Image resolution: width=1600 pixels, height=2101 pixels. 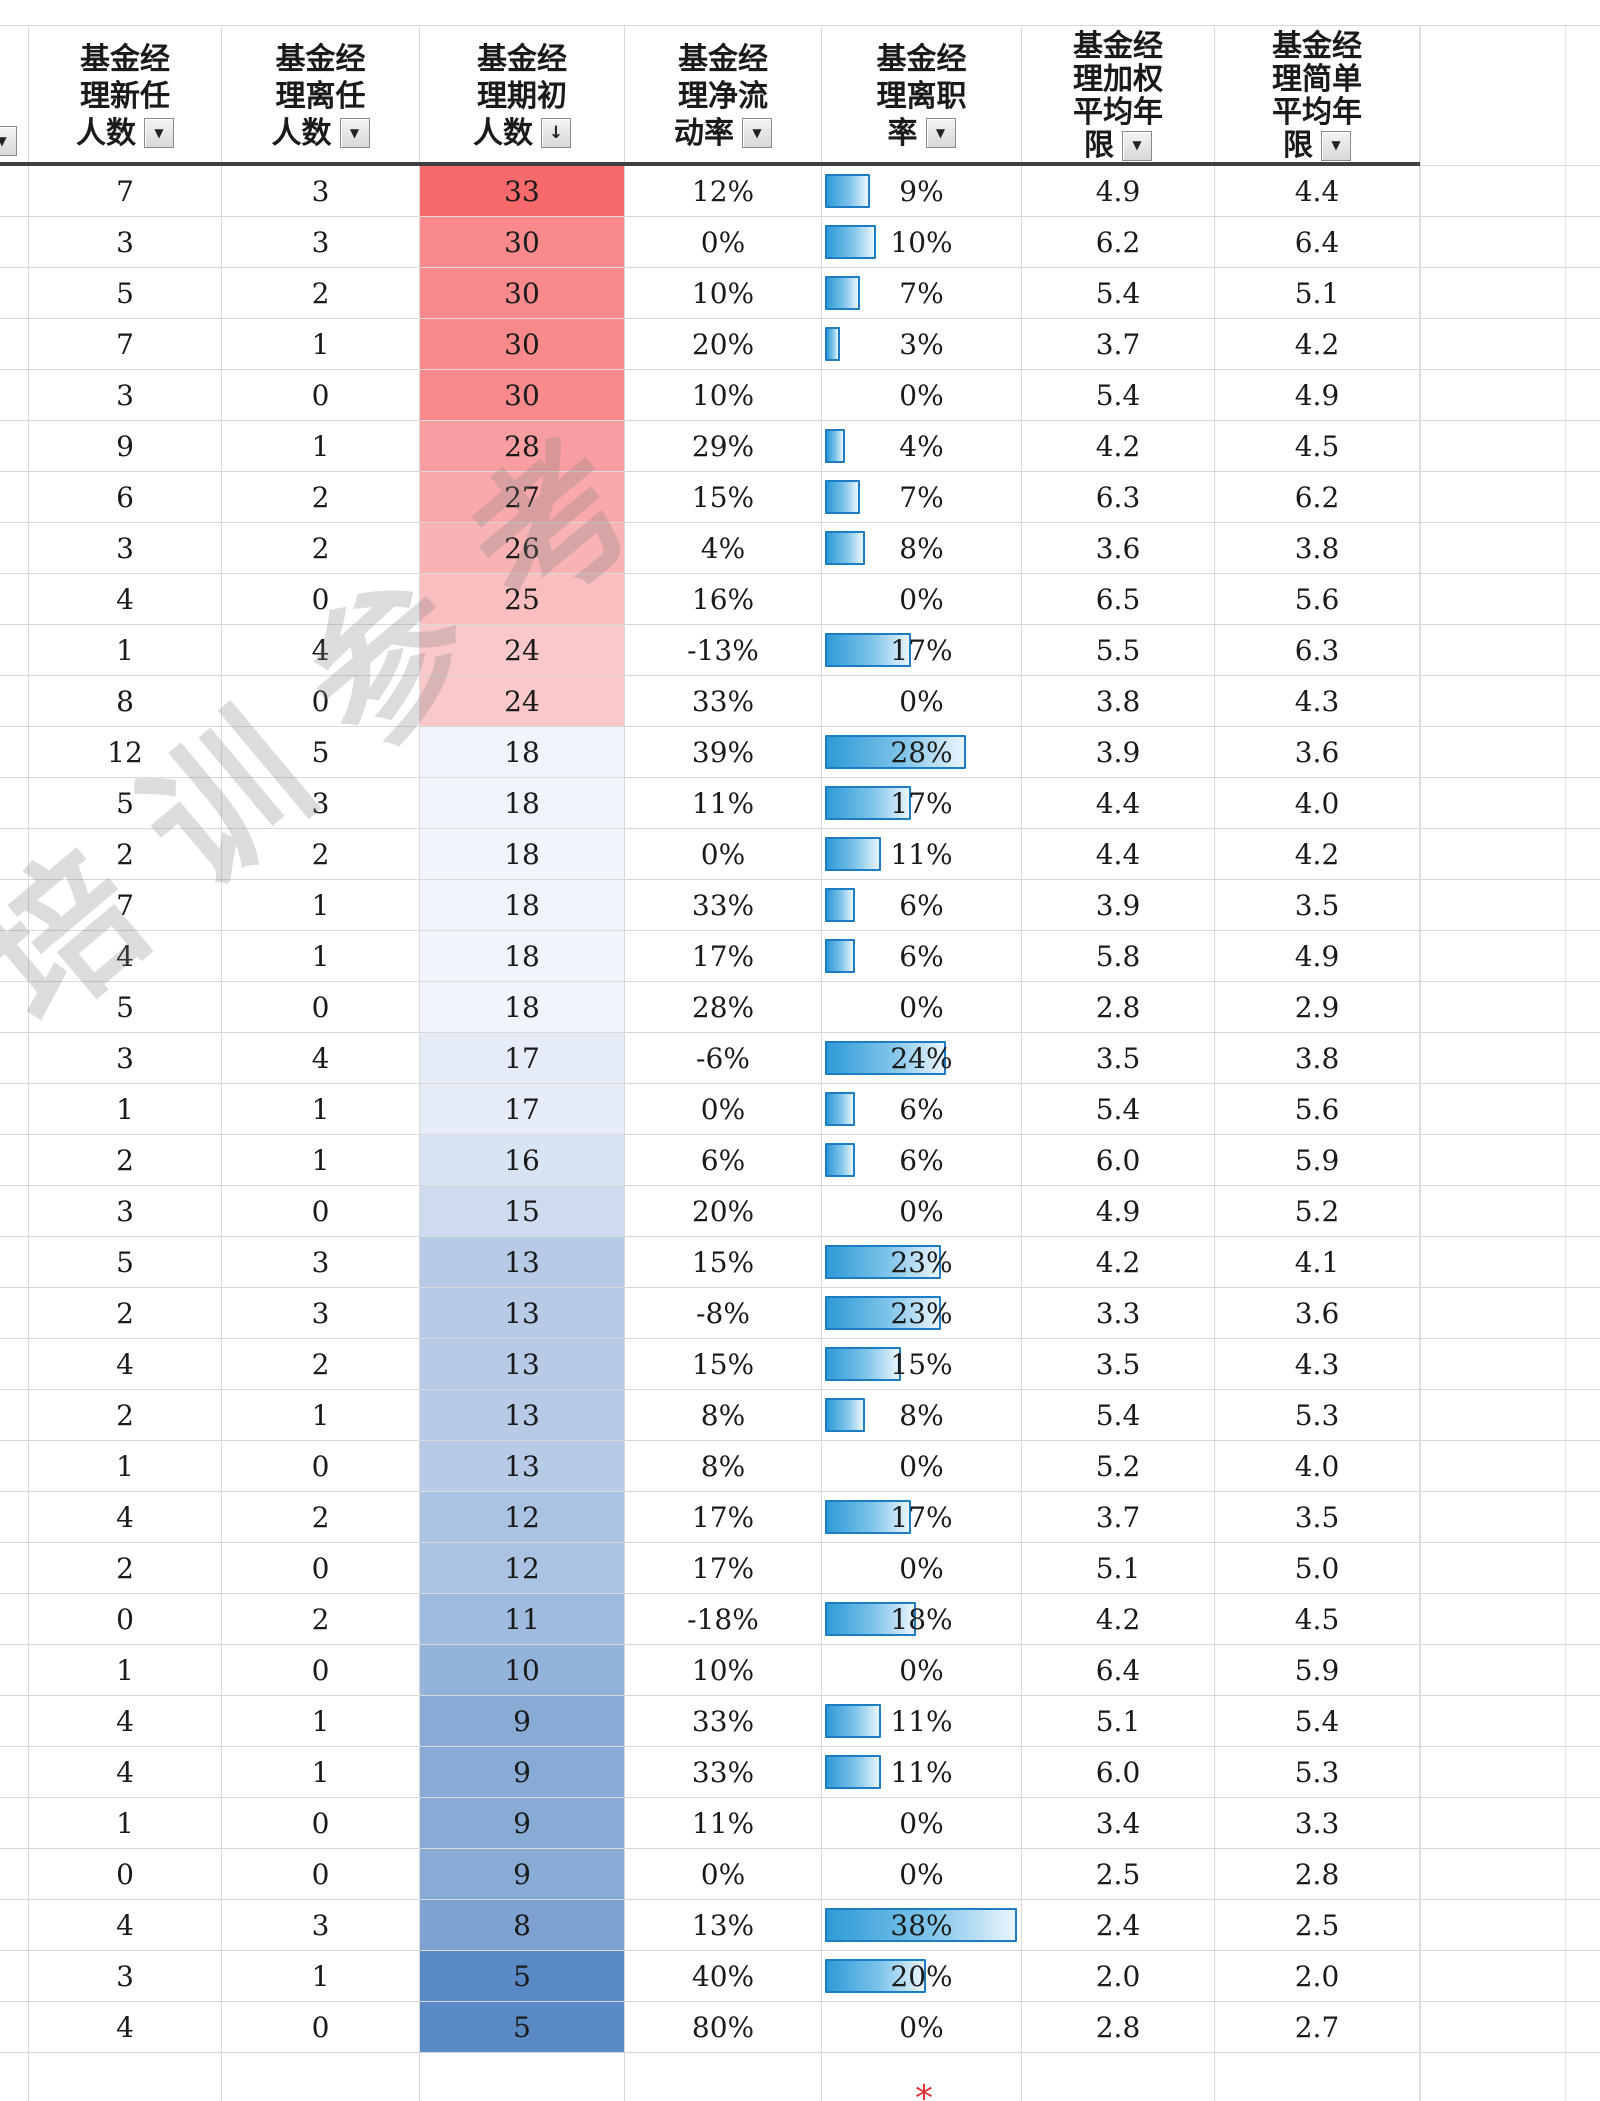 I want to click on cell-turnover-rate: 18%, so click(x=922, y=1619).